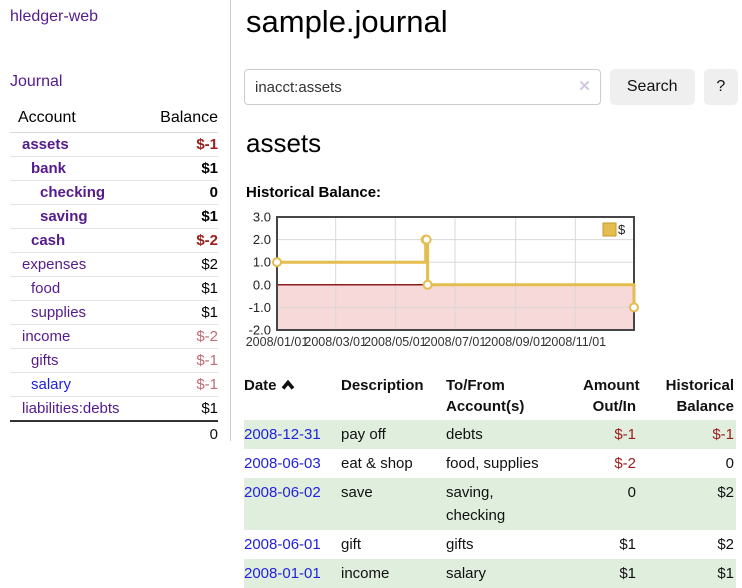 Image resolution: width=742 pixels, height=588 pixels. Describe the element at coordinates (182, 434) in the screenshot. I see `accounts-total-value: 0` at that location.